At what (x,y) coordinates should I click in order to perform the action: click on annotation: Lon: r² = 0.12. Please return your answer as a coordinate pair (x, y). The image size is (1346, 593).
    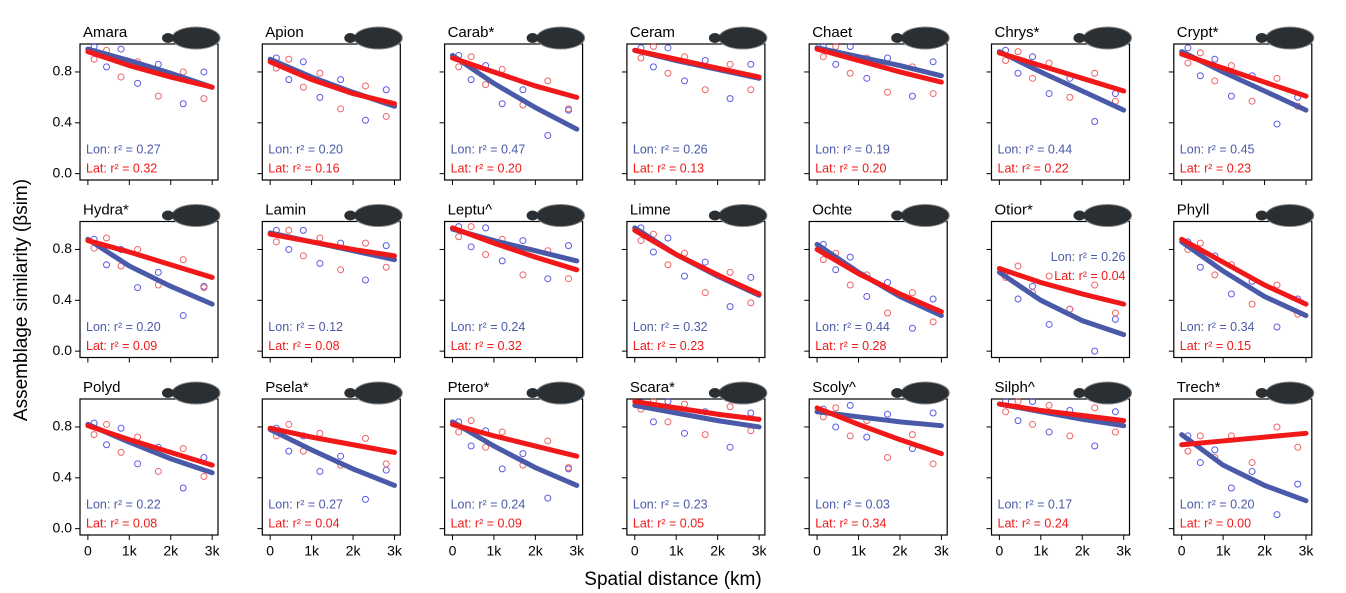
    Looking at the image, I should click on (305, 327).